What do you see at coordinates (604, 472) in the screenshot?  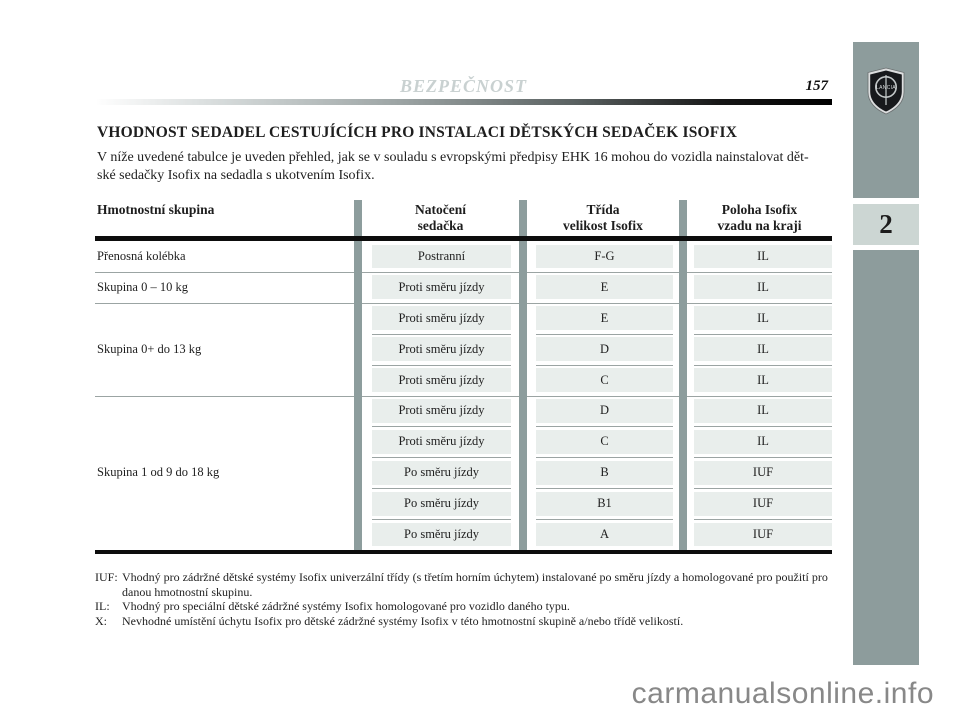 I see `isofix-class-cell: B` at bounding box center [604, 472].